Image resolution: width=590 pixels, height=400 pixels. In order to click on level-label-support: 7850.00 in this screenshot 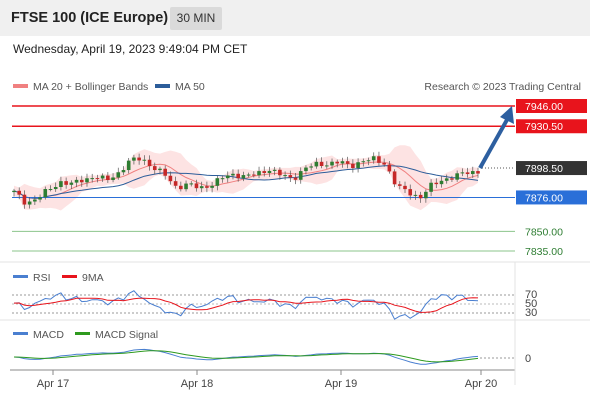, I will do `click(544, 232)`.